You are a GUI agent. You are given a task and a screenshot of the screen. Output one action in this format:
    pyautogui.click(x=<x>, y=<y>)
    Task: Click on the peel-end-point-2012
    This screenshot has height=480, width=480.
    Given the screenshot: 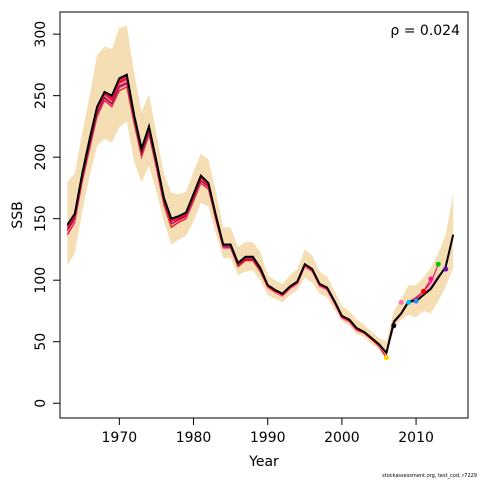 What is the action you would take?
    pyautogui.click(x=431, y=279)
    